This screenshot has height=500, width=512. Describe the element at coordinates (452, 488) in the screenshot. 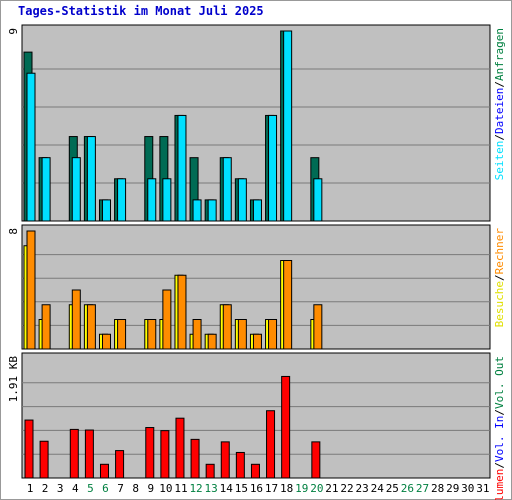

I see `day-label-29: 29` at that location.